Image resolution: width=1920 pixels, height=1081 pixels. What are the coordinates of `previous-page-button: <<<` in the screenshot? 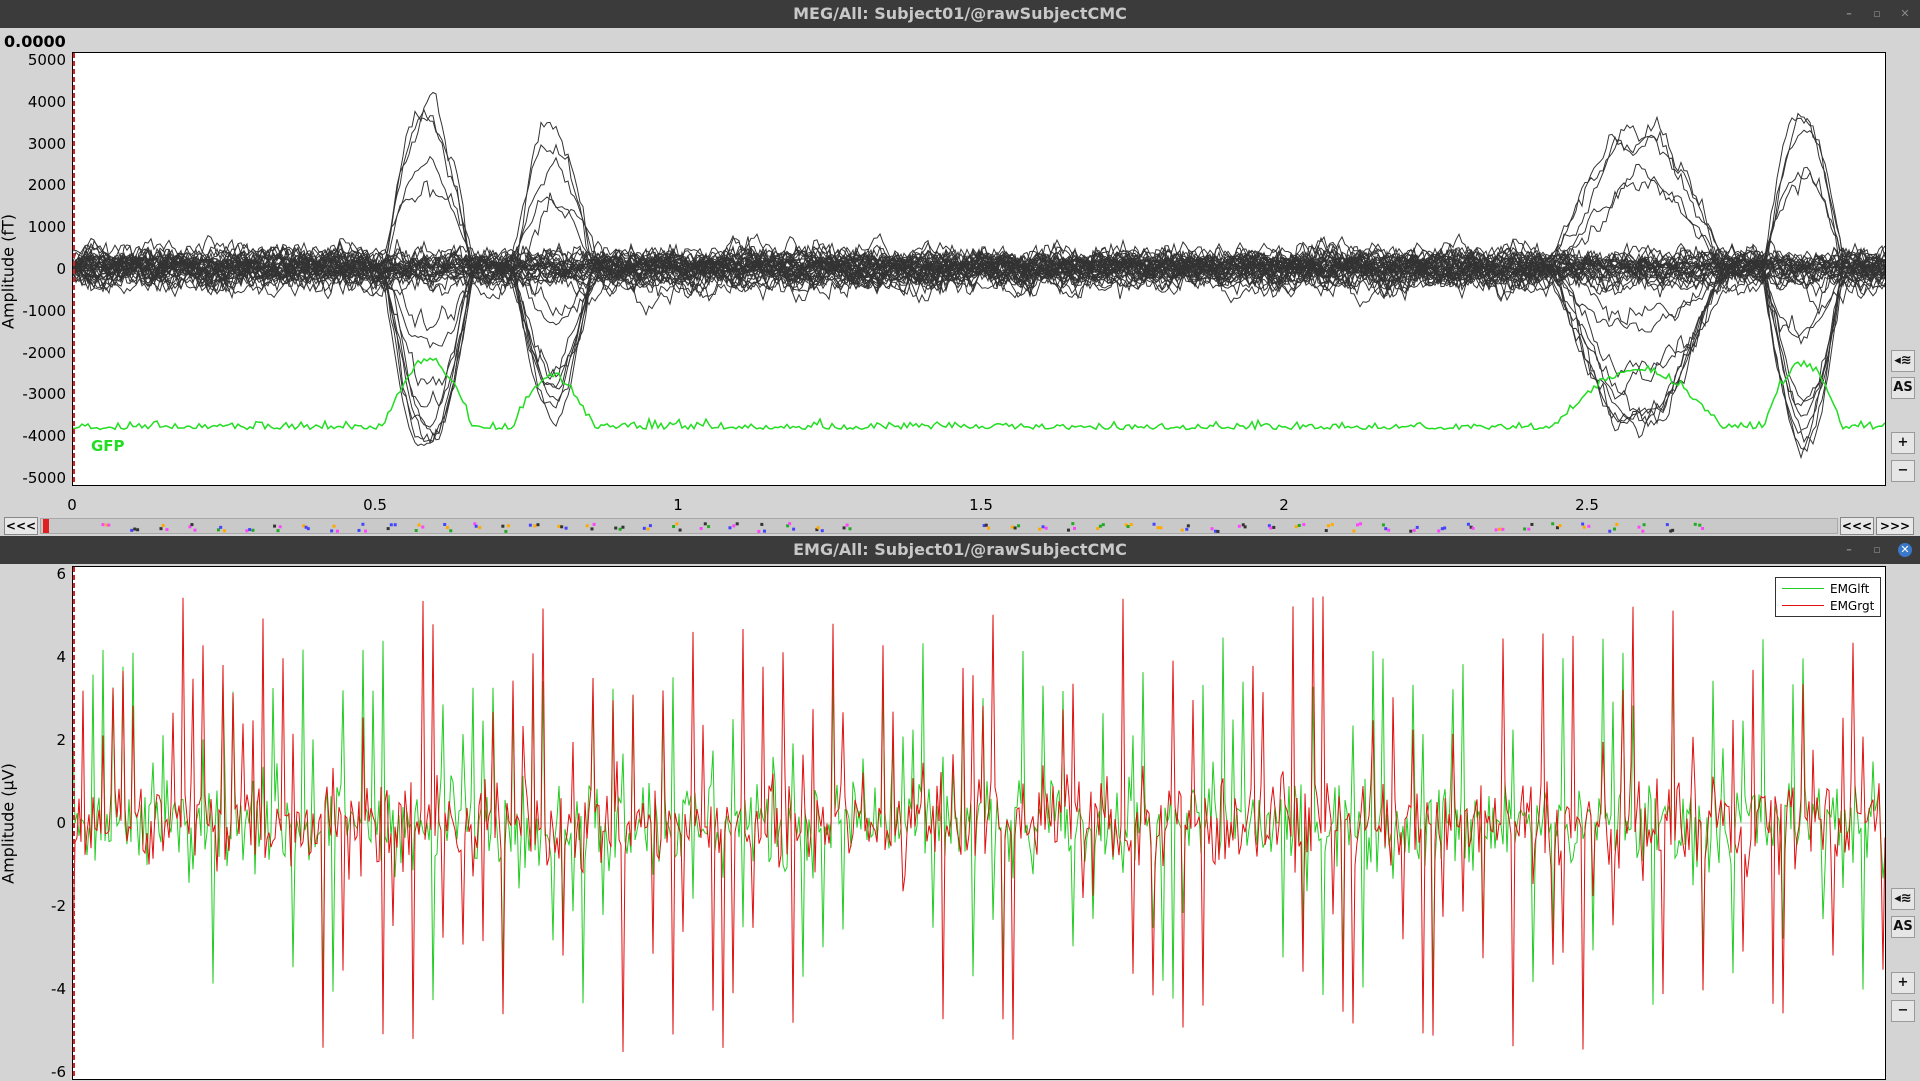 It's located at (21, 526).